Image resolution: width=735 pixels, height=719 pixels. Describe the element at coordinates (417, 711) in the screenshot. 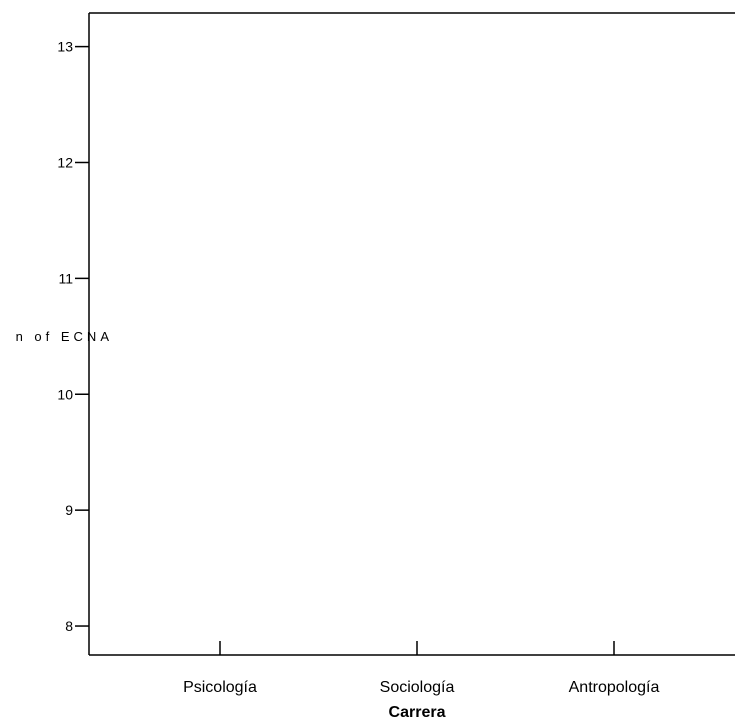

I see `x-axis-label: Carrera` at that location.